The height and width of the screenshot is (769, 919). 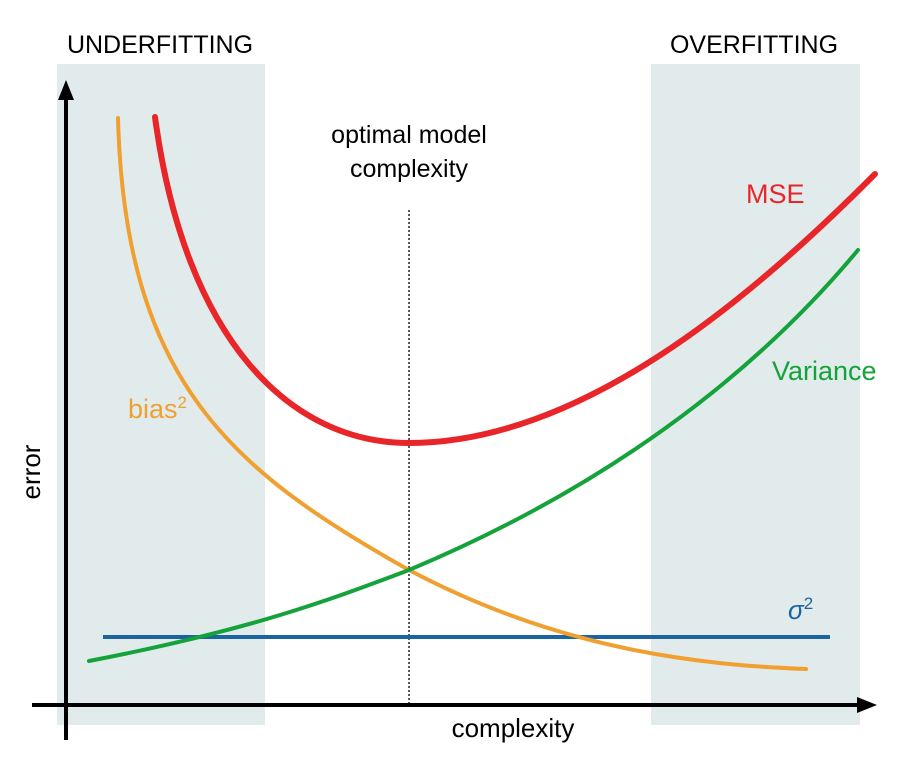 I want to click on y-axis-arrowhead, so click(x=66, y=90).